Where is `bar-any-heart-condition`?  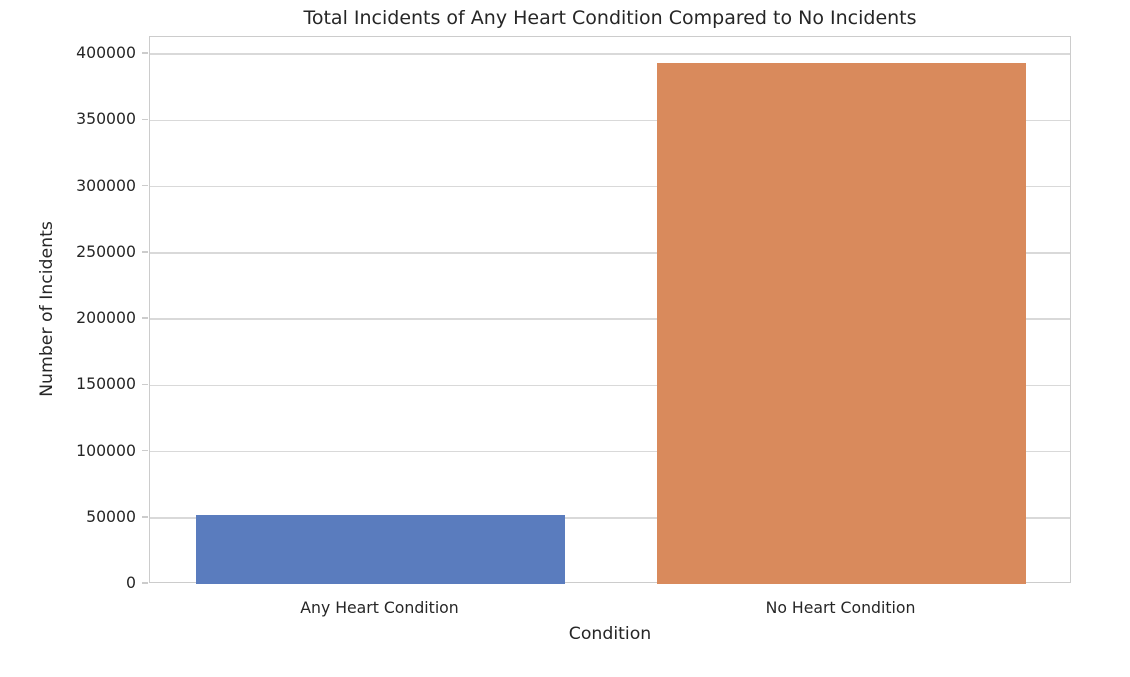
bar-any-heart-condition is located at coordinates (380, 549).